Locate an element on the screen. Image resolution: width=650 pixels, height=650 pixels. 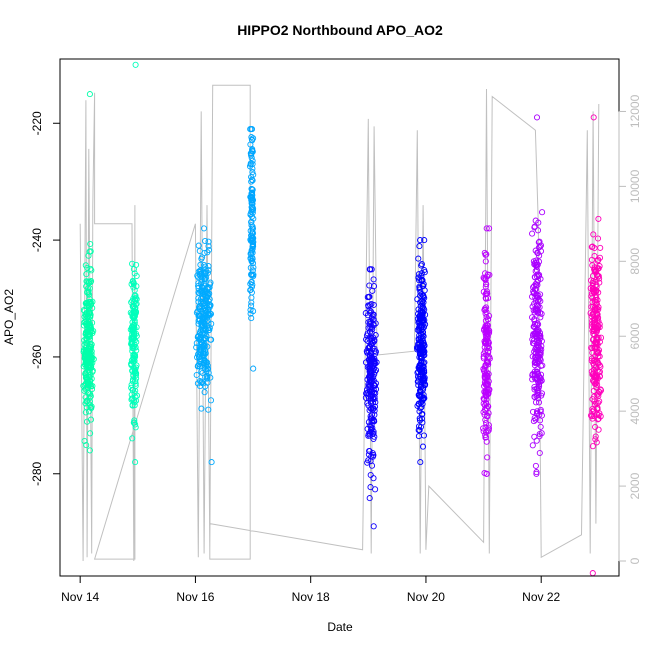
y2-tick-label: 6000 is located at coordinates (635, 336).